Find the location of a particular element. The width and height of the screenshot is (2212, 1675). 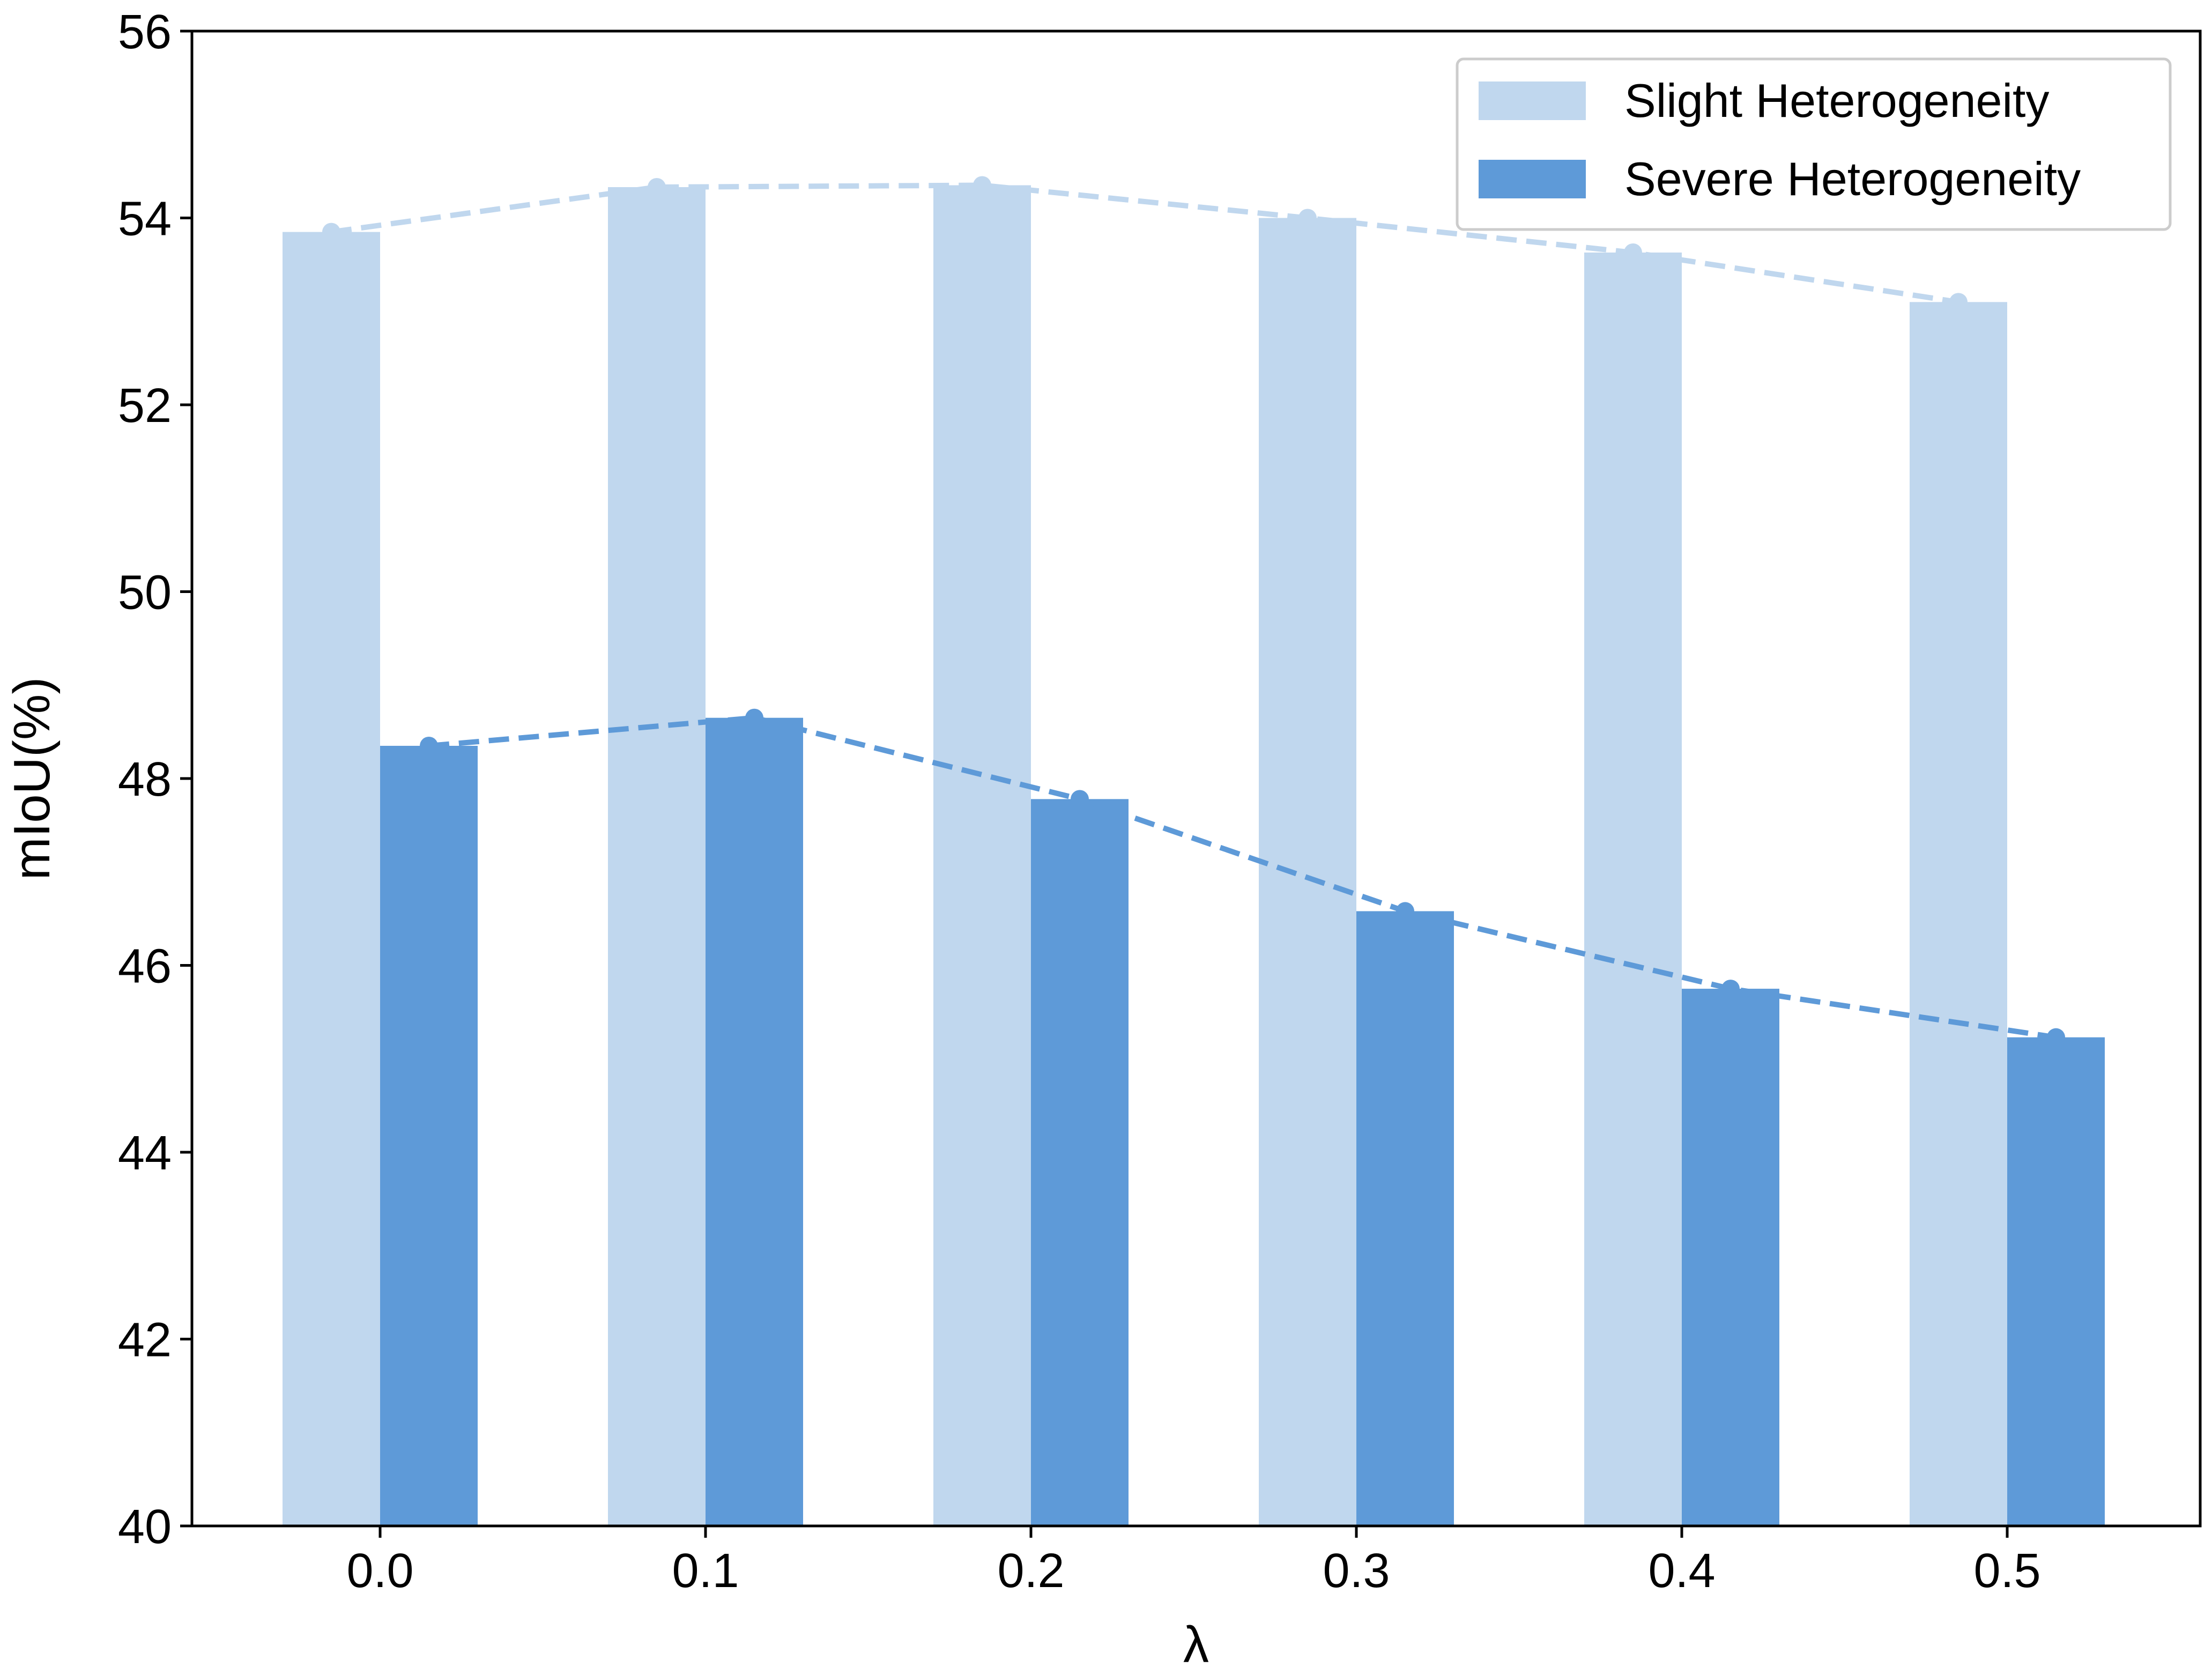

legend-label-slight: Slight Heterogeneity is located at coordinates (1836, 100).